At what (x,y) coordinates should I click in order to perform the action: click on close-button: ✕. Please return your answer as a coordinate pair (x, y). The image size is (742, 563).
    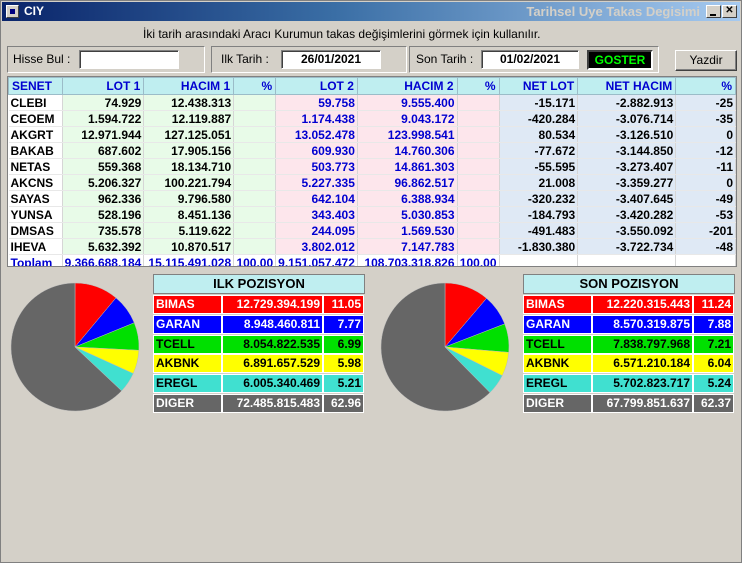
    Looking at the image, I should click on (729, 11).